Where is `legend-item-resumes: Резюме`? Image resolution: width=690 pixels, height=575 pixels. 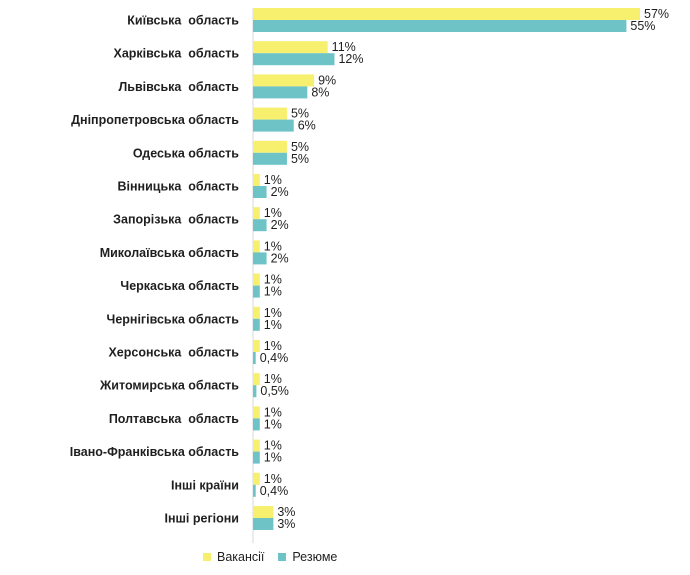
legend-item-resumes: Резюме is located at coordinates (307, 557).